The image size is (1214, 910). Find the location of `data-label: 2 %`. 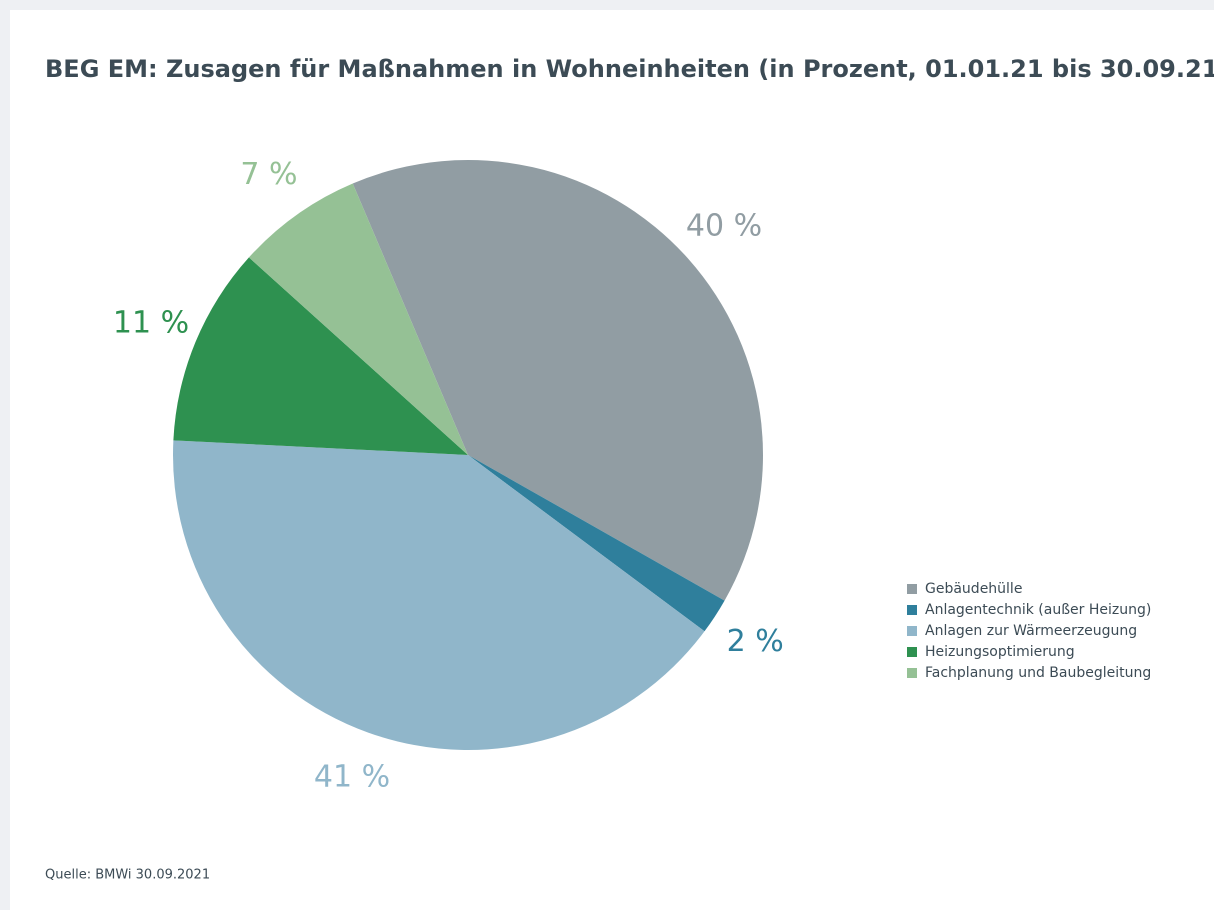

data-label: 2 % is located at coordinates (755, 641).